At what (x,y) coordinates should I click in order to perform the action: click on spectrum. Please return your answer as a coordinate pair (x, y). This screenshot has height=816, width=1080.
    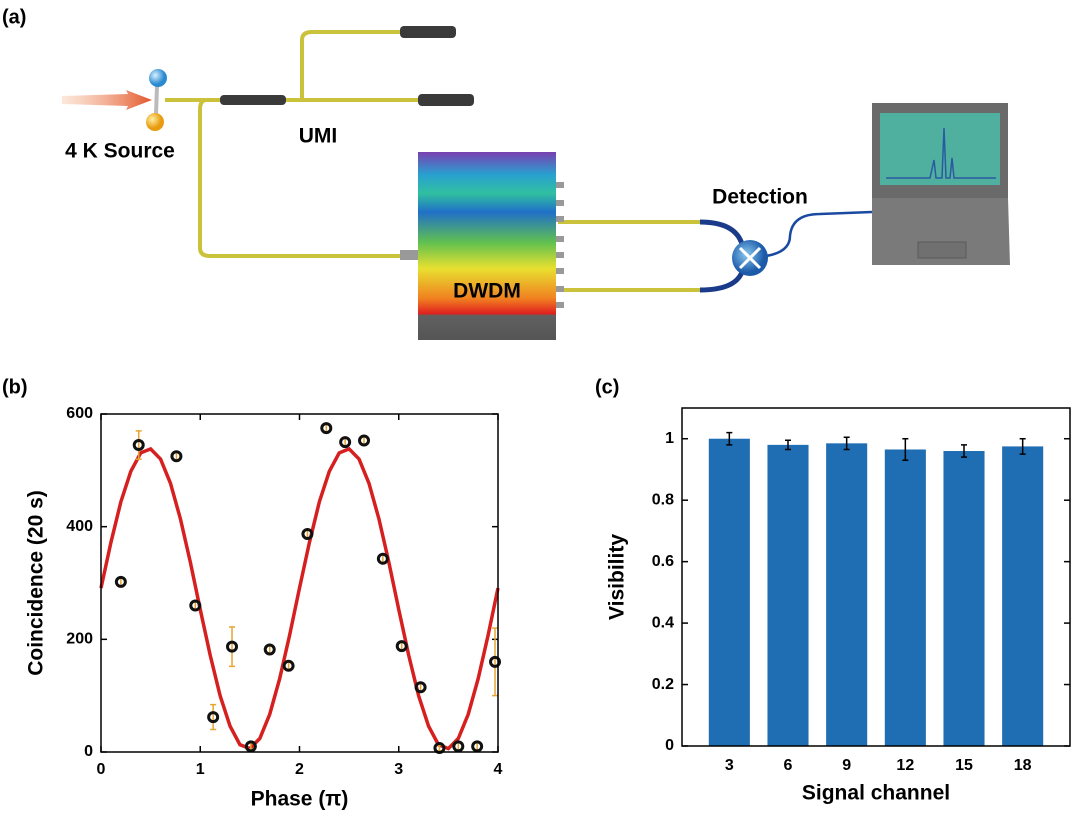
    Looking at the image, I should click on (941, 153).